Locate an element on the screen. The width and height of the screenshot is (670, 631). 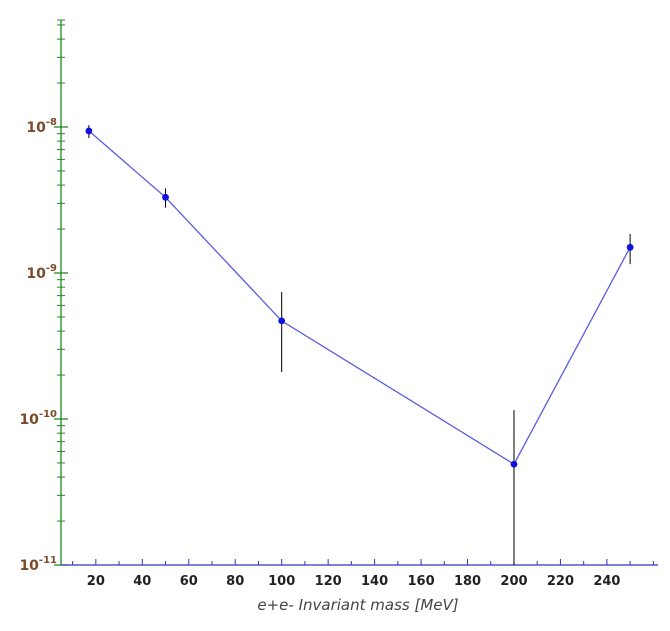
y-tick-label: 10⁻⁹ is located at coordinates (41, 272).